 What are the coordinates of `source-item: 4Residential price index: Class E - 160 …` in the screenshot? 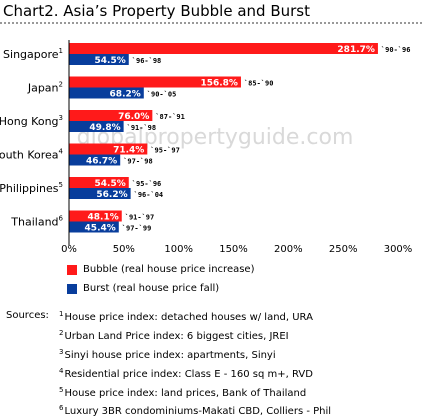 It's located at (186, 373).